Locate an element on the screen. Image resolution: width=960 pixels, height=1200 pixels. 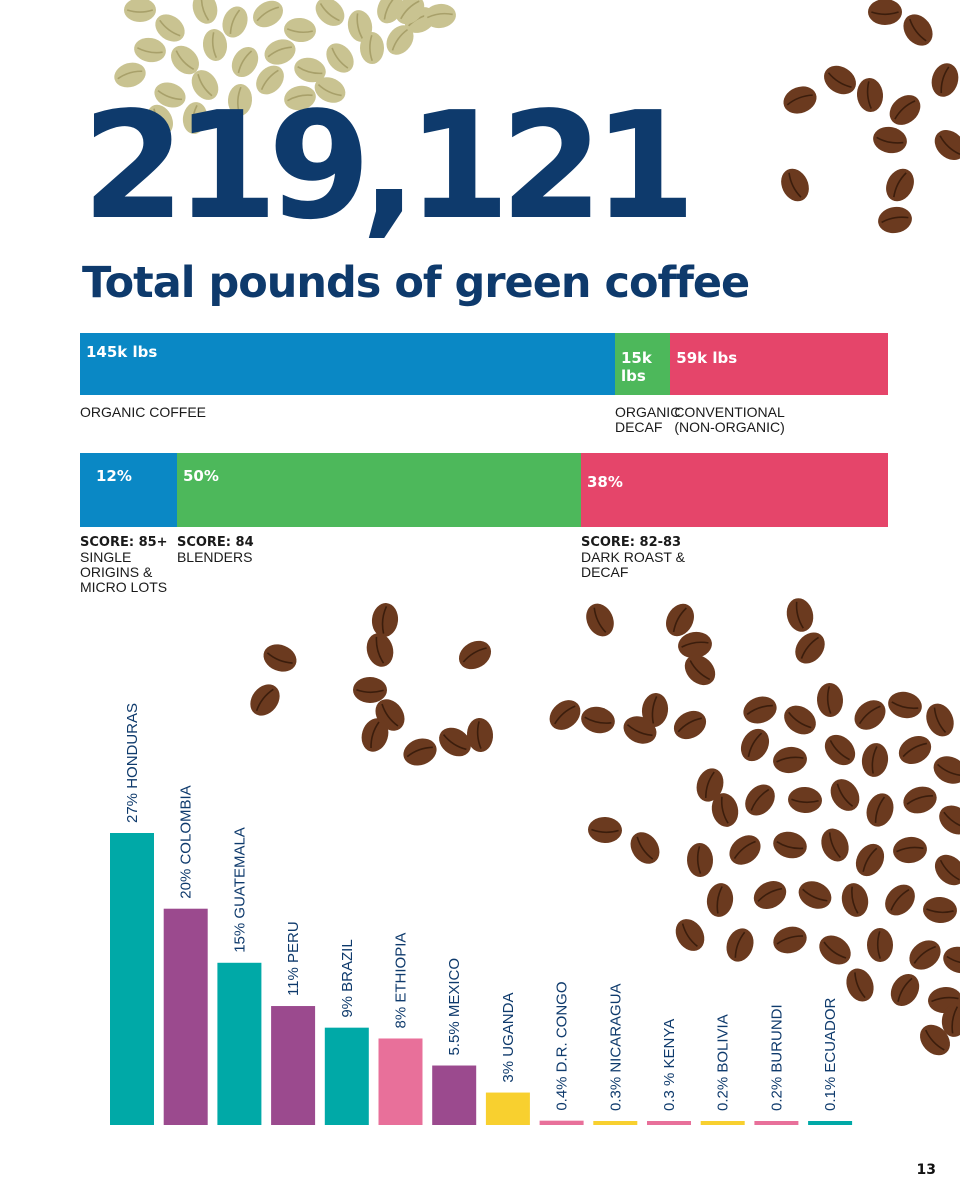
score-stacked-bar: 12% 50% 38% is located at coordinates (484, 490).